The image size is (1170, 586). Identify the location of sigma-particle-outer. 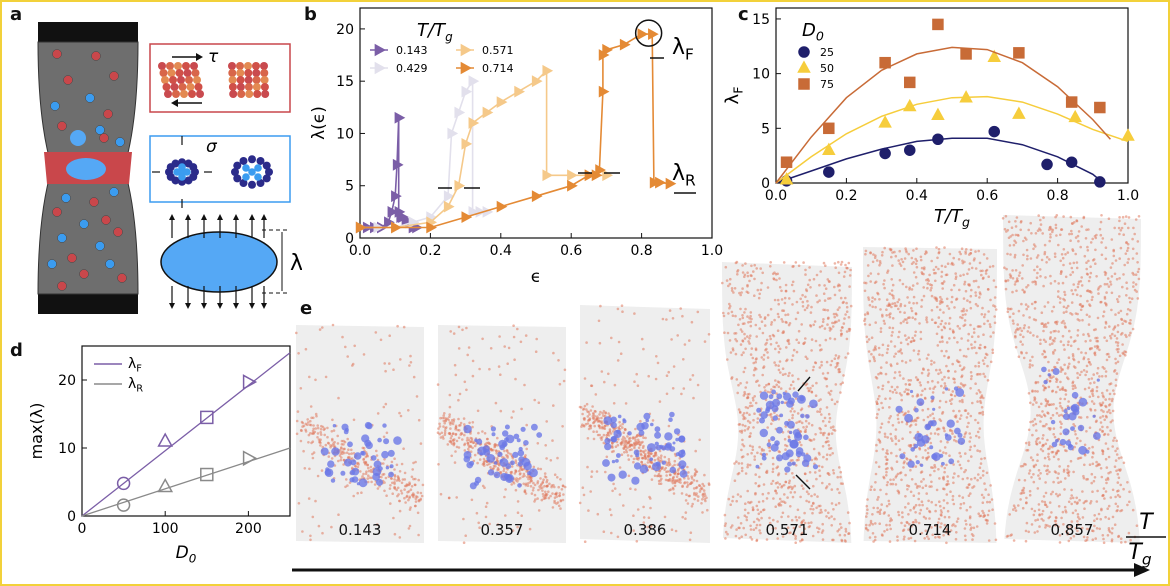
(252, 159).